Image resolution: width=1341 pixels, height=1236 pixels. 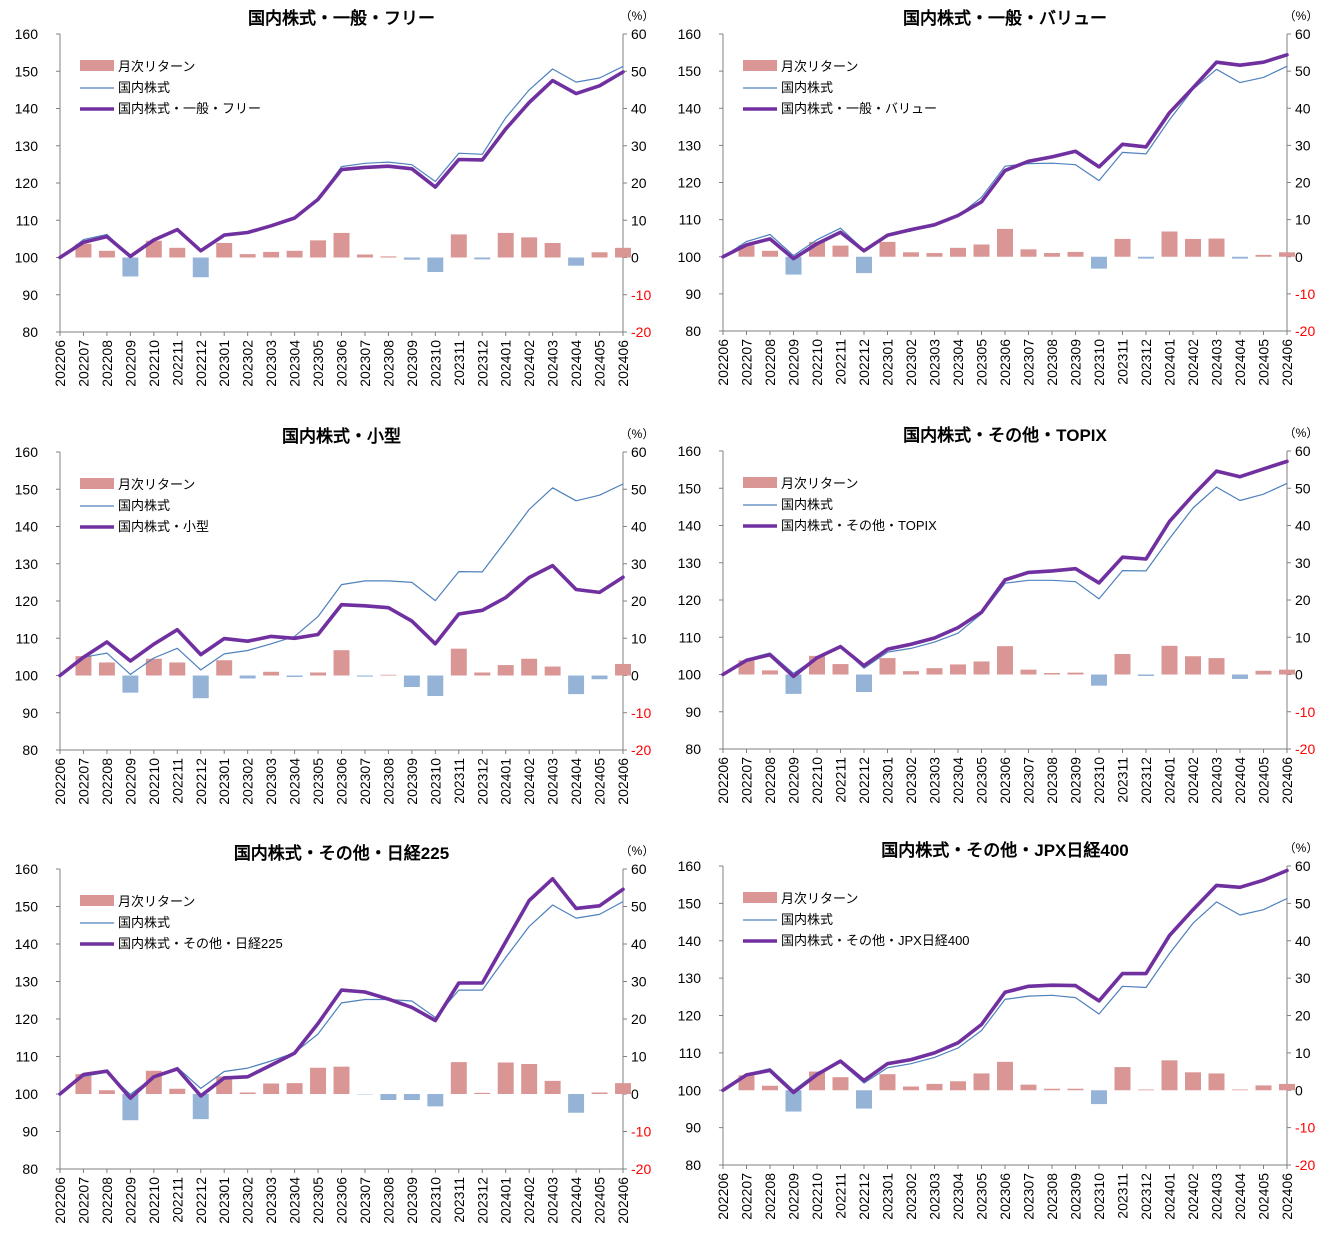 What do you see at coordinates (864, 362) in the screenshot?
I see `x-tick-label: 202212` at bounding box center [864, 362].